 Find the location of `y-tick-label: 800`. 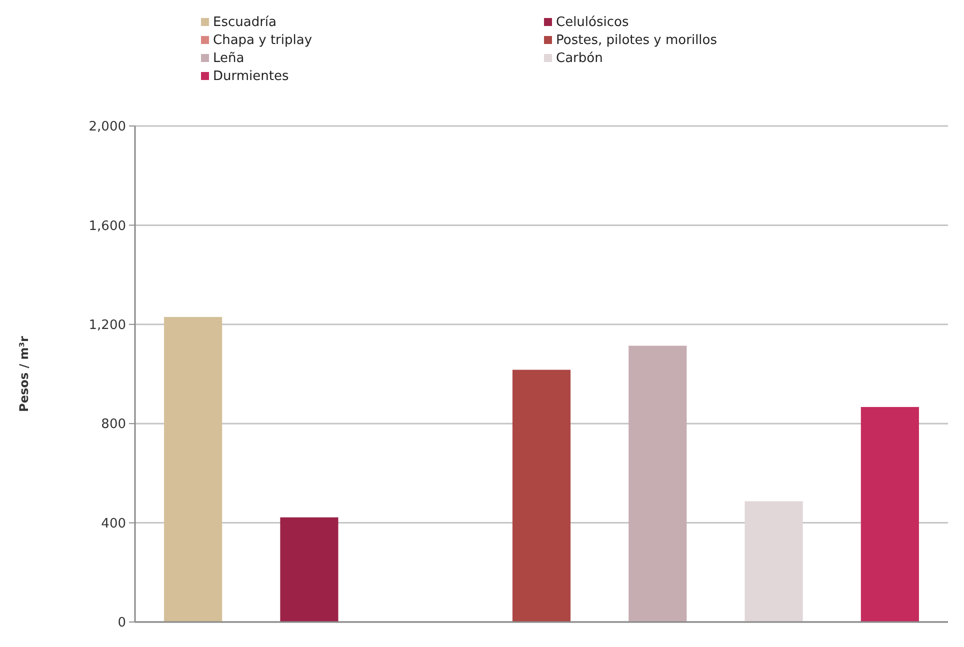

y-tick-label: 800 is located at coordinates (113, 424).